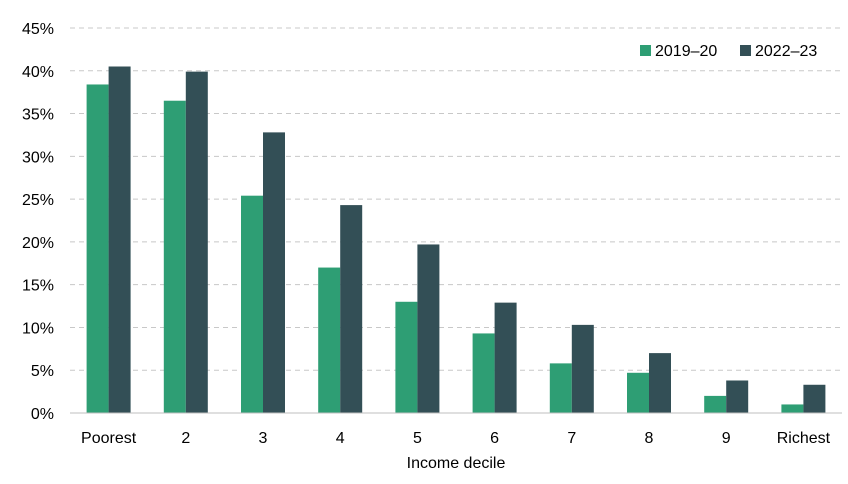  Describe the element at coordinates (494, 438) in the screenshot. I see `x-tick-label: 6` at that location.